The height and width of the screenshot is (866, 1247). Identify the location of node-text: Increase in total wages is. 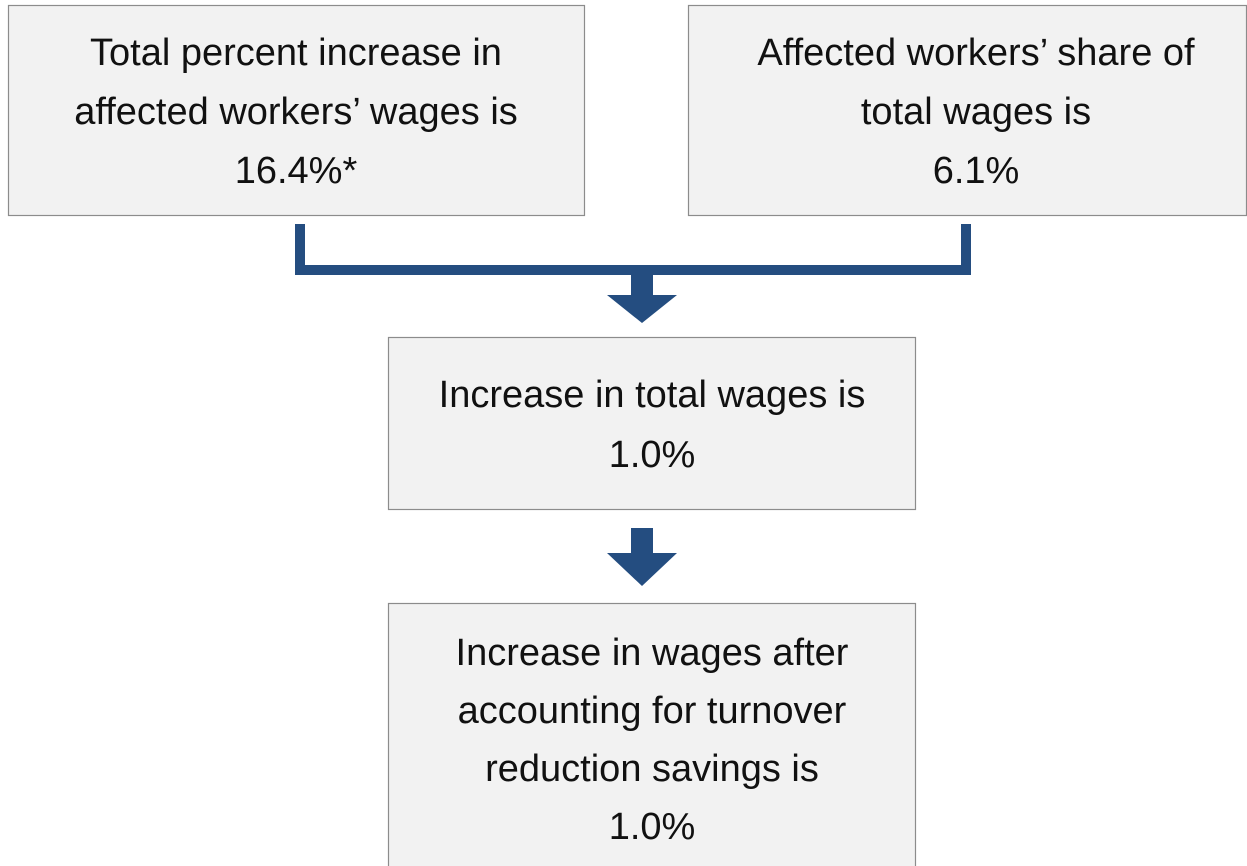
(652, 395).